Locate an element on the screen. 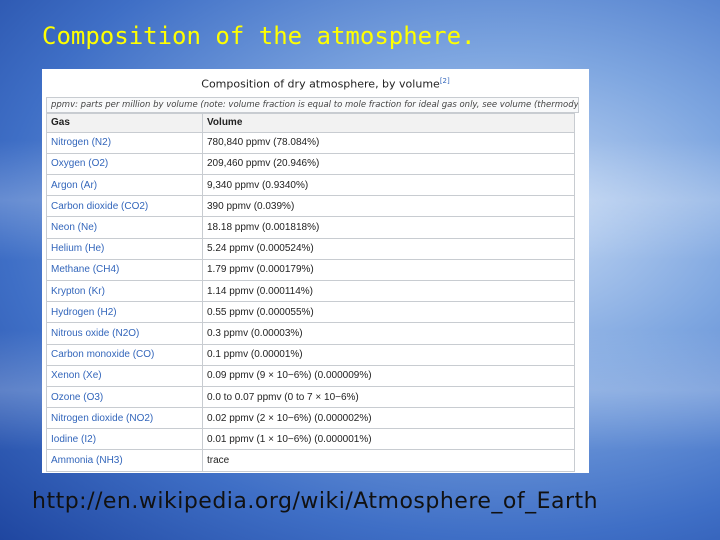 This screenshot has height=540, width=720. table-row: Nitrous oxide (N2O) 0.3 ppmv (0.00003%) is located at coordinates (310, 333).